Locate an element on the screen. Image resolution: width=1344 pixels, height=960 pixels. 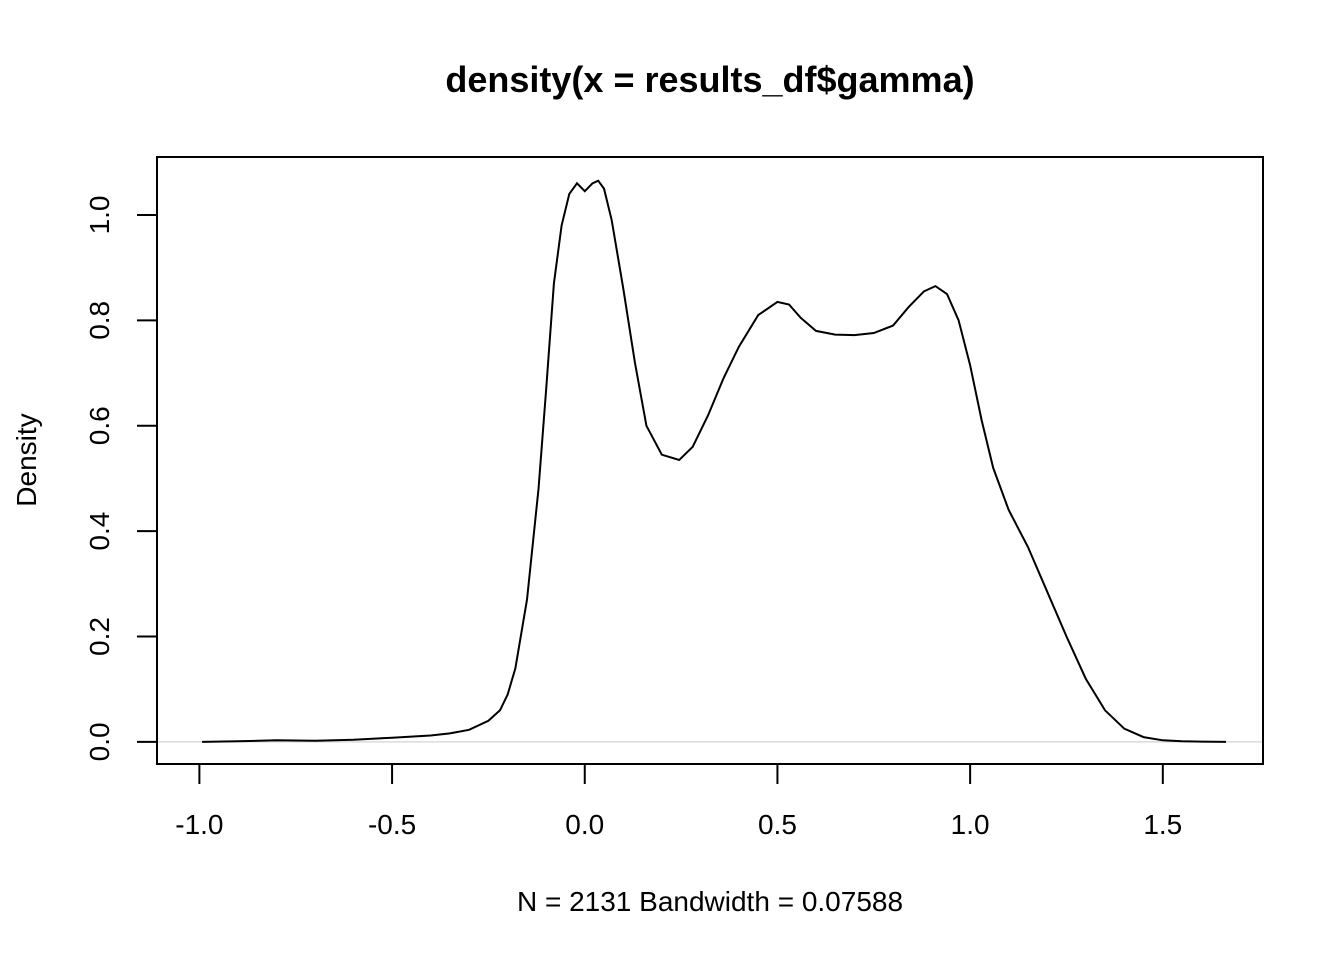
x-axis: -1.0 -0.5 0.0 0.5 1.0 1.5 is located at coordinates (678, 801).